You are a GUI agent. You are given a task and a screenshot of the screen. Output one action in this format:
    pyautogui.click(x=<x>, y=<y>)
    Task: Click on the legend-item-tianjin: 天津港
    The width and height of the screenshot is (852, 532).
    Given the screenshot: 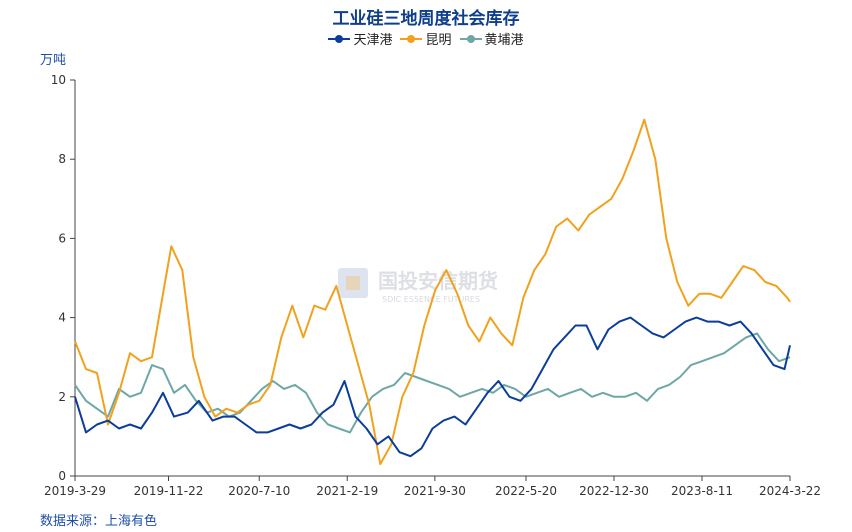 What is the action you would take?
    pyautogui.click(x=360, y=38)
    